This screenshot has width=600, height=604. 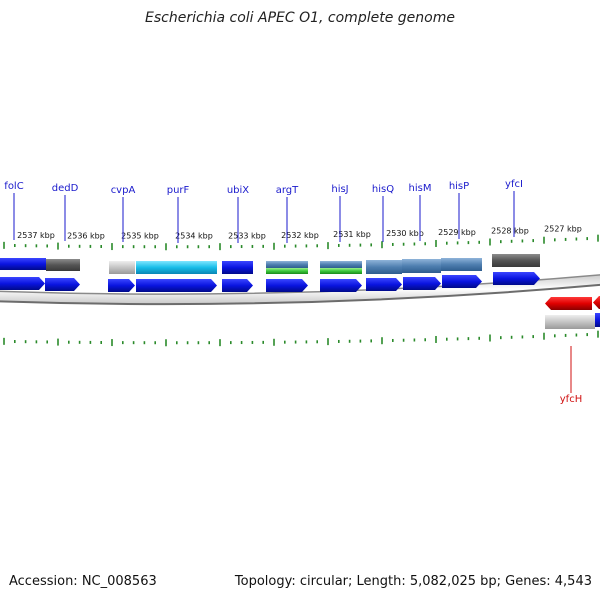 What do you see at coordinates (339, 189) in the screenshot?
I see `gene-label-hisj: hisJ` at bounding box center [339, 189].